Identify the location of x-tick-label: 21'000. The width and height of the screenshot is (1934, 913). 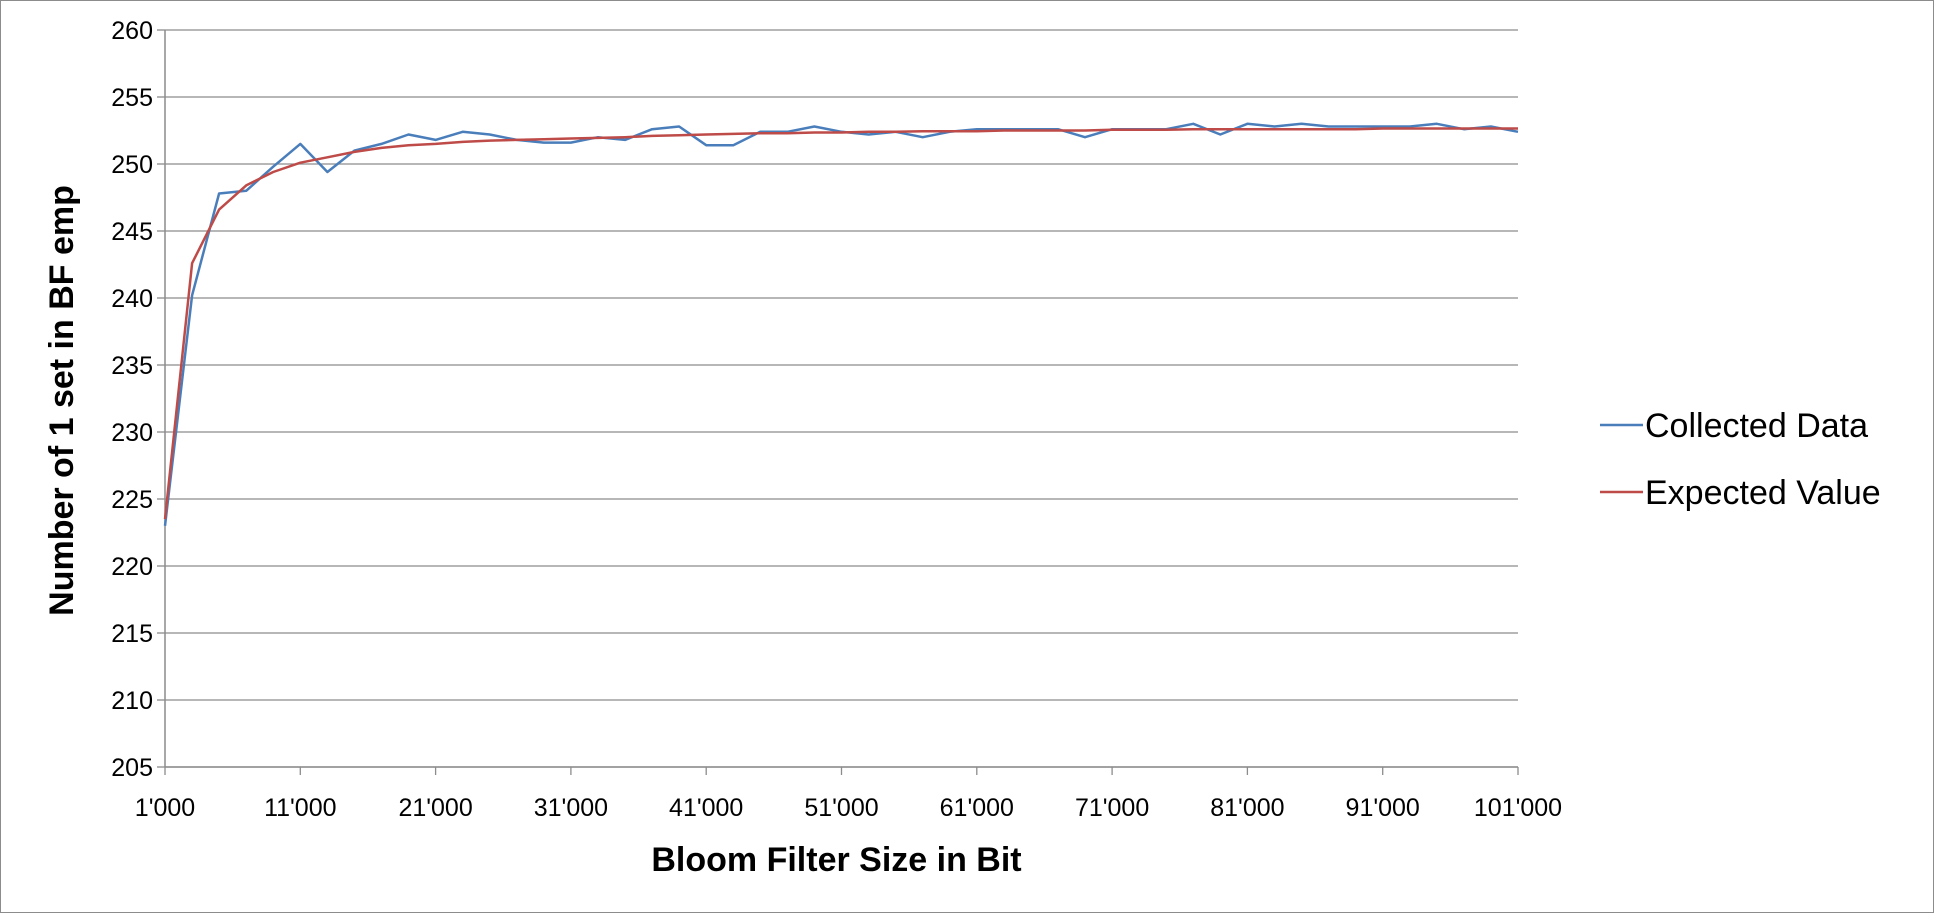
(435, 808).